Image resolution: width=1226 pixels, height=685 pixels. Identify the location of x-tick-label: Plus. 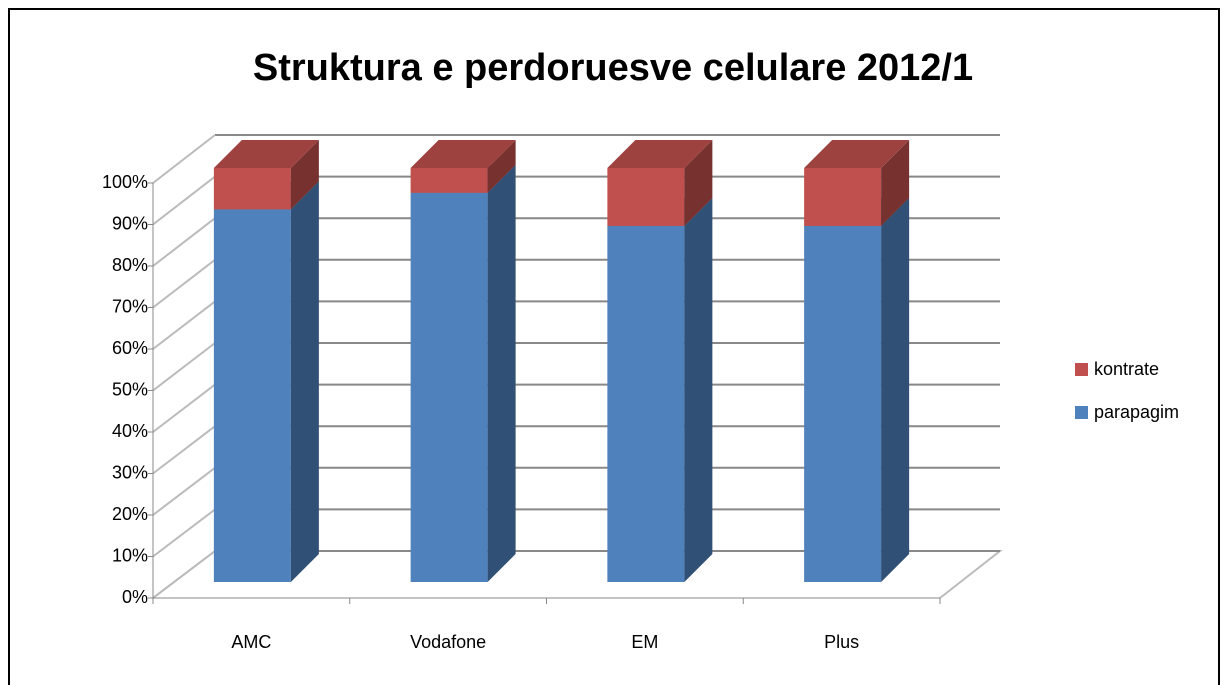
(841, 642).